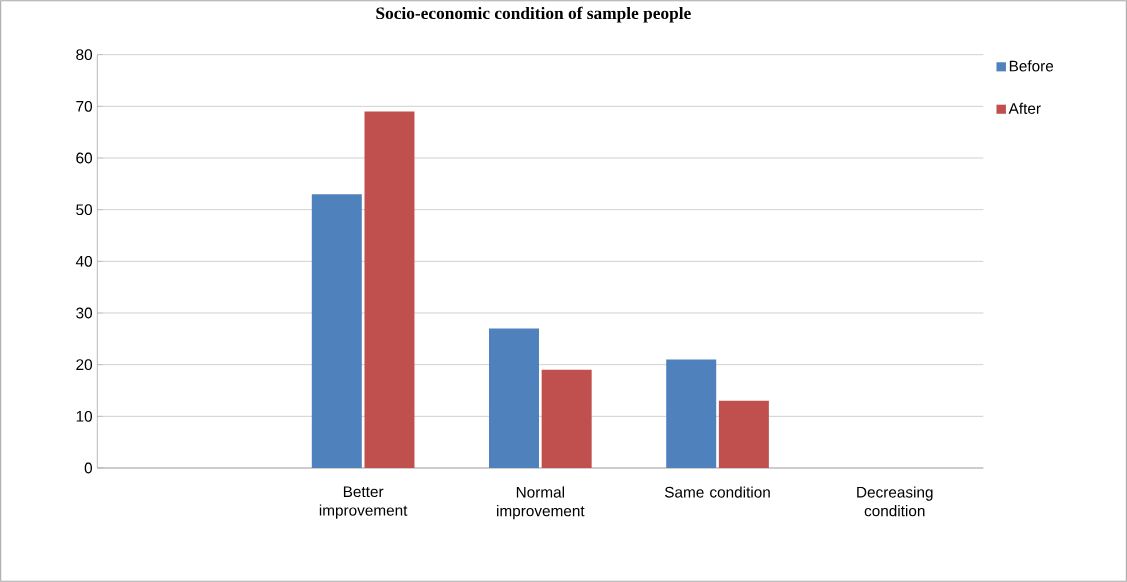 Image resolution: width=1127 pixels, height=582 pixels. What do you see at coordinates (717, 492) in the screenshot?
I see `x-tick-label: Same condition` at bounding box center [717, 492].